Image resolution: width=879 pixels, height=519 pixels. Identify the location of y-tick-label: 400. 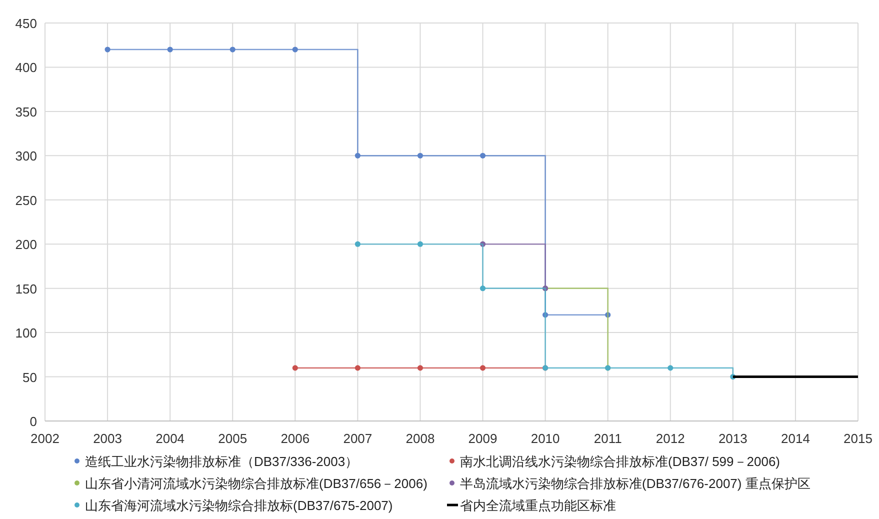
(26, 68).